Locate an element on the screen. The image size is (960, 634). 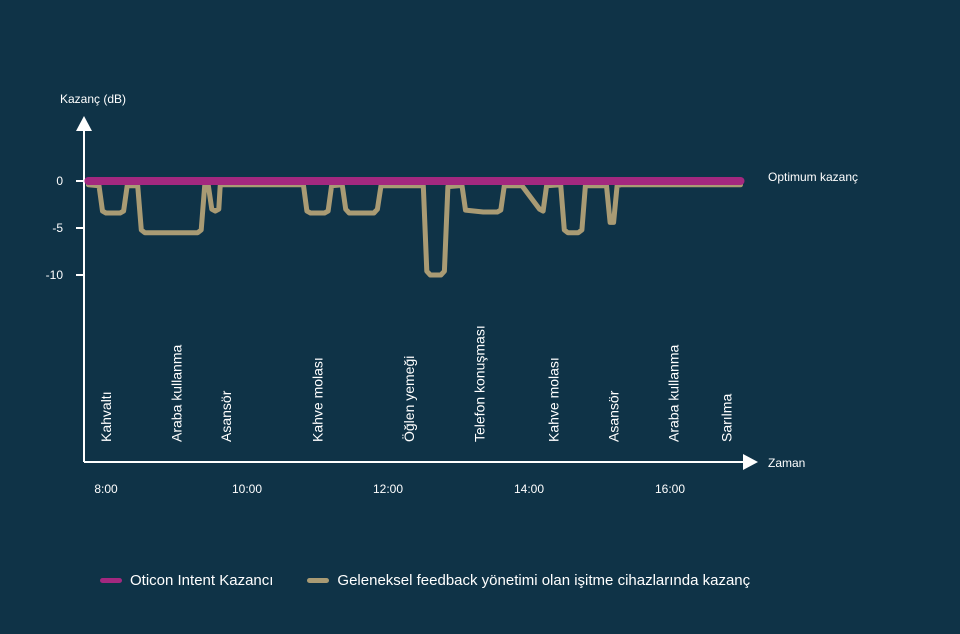
event-label: Telefon konuşması is located at coordinates (480, 383).